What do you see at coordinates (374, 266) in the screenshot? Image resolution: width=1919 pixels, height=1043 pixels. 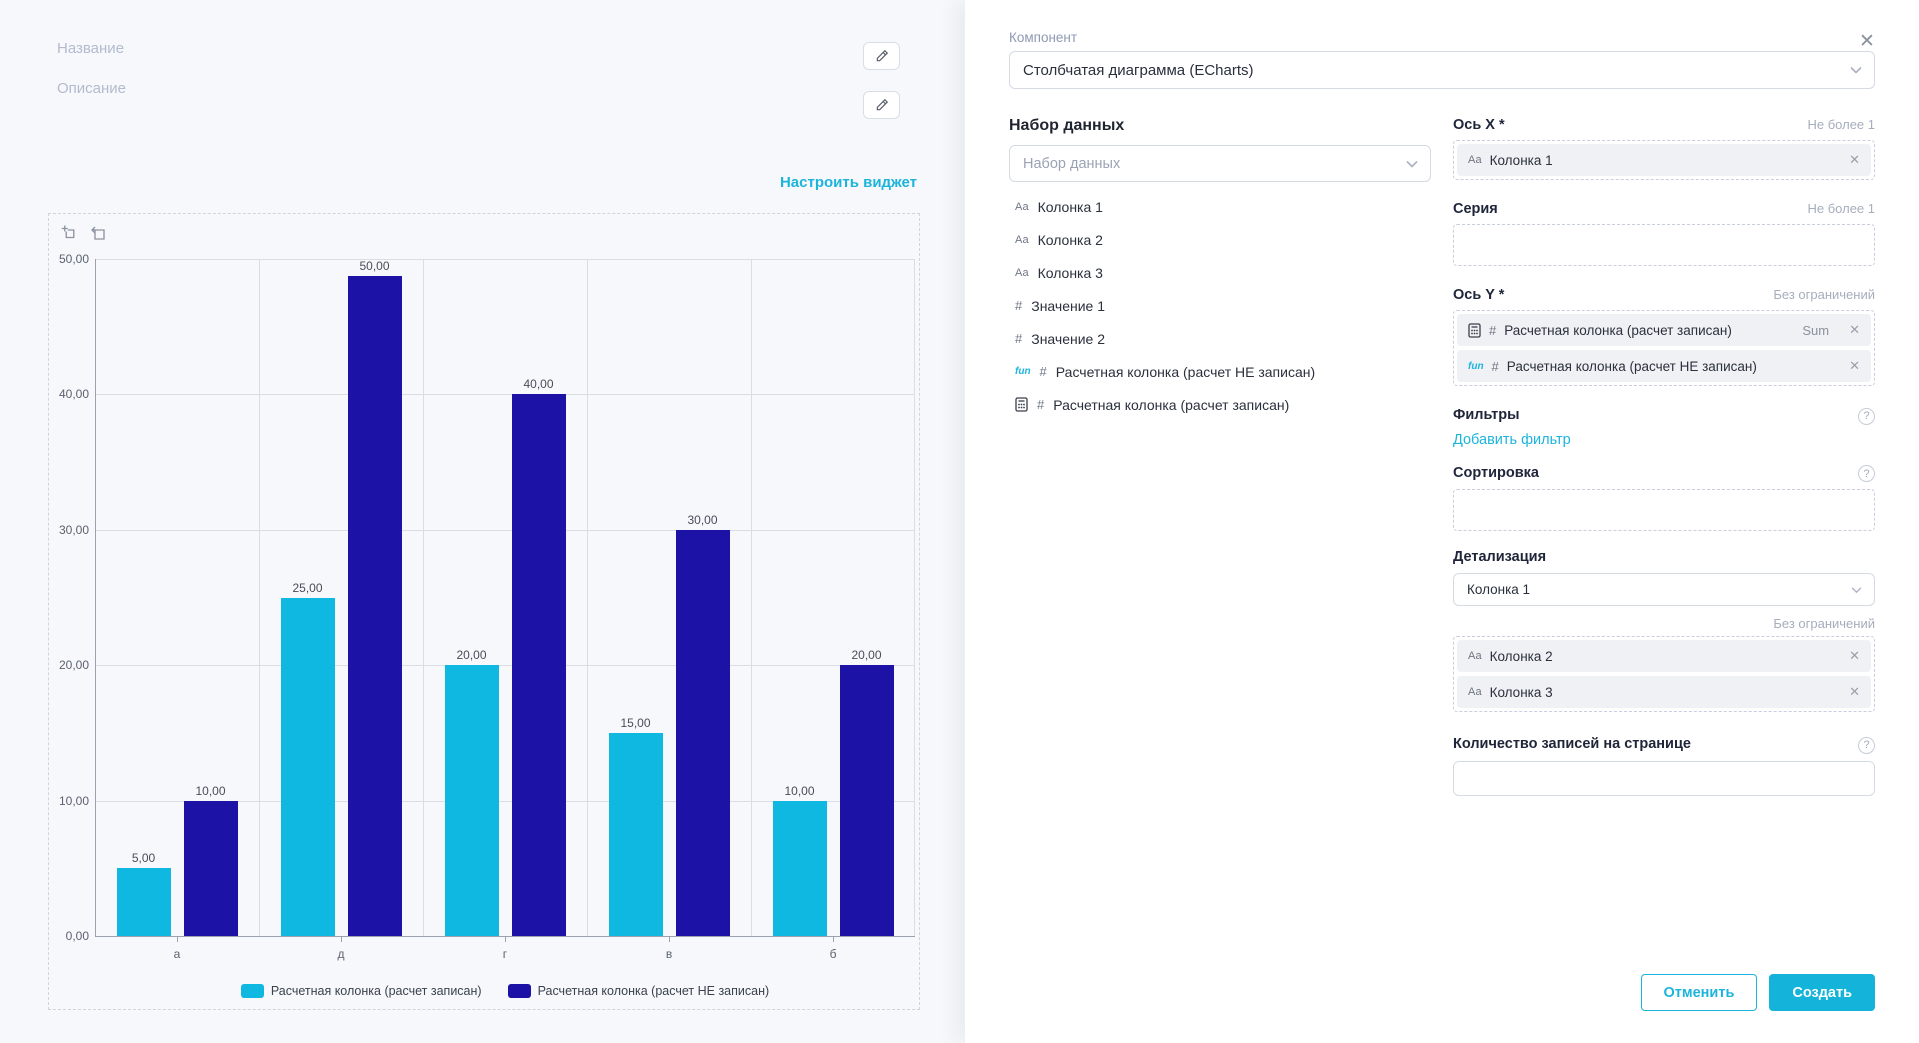 I see `bar-value-label: 50,00` at bounding box center [374, 266].